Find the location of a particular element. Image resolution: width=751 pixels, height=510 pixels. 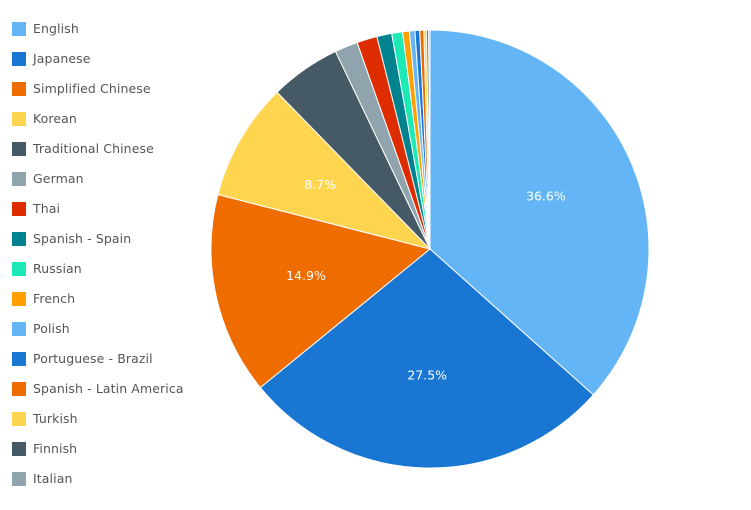

legend-item-japanese: Japanese is located at coordinates (107, 65).